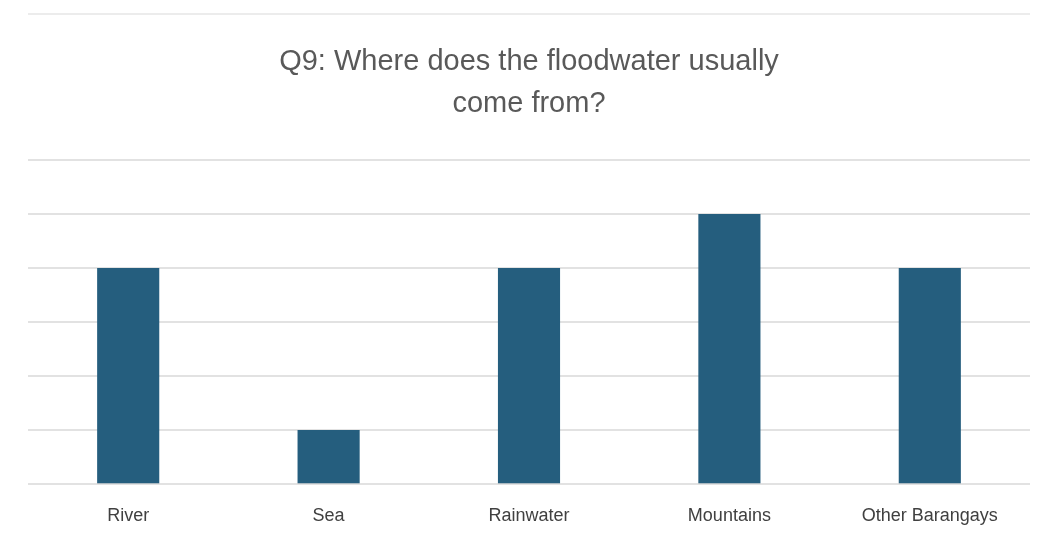  What do you see at coordinates (529, 515) in the screenshot?
I see `x-tick-label: Rainwater` at bounding box center [529, 515].